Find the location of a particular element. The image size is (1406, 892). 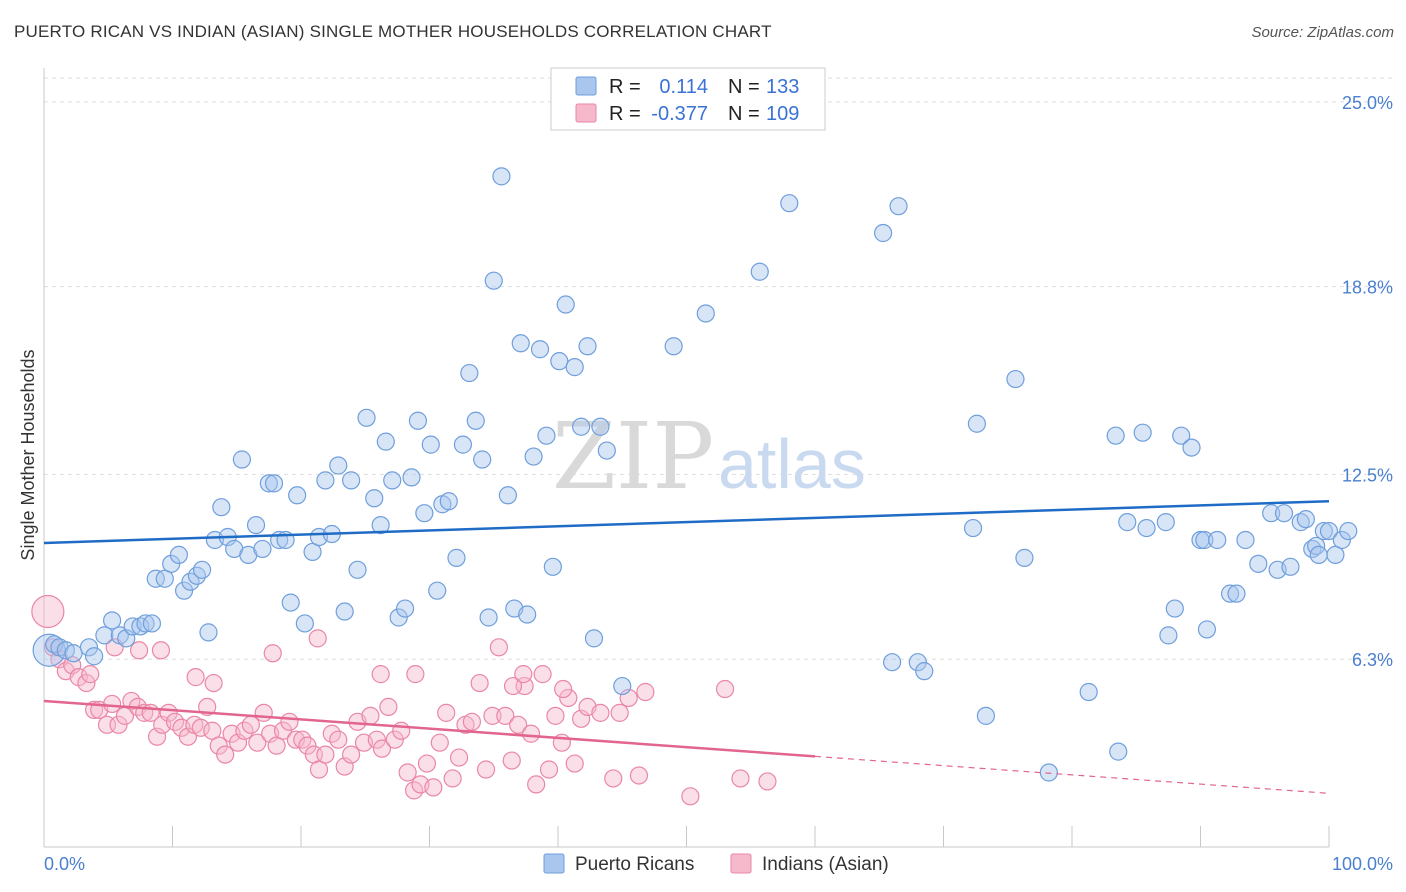

trend-line-indians is located at coordinates (429, 728).